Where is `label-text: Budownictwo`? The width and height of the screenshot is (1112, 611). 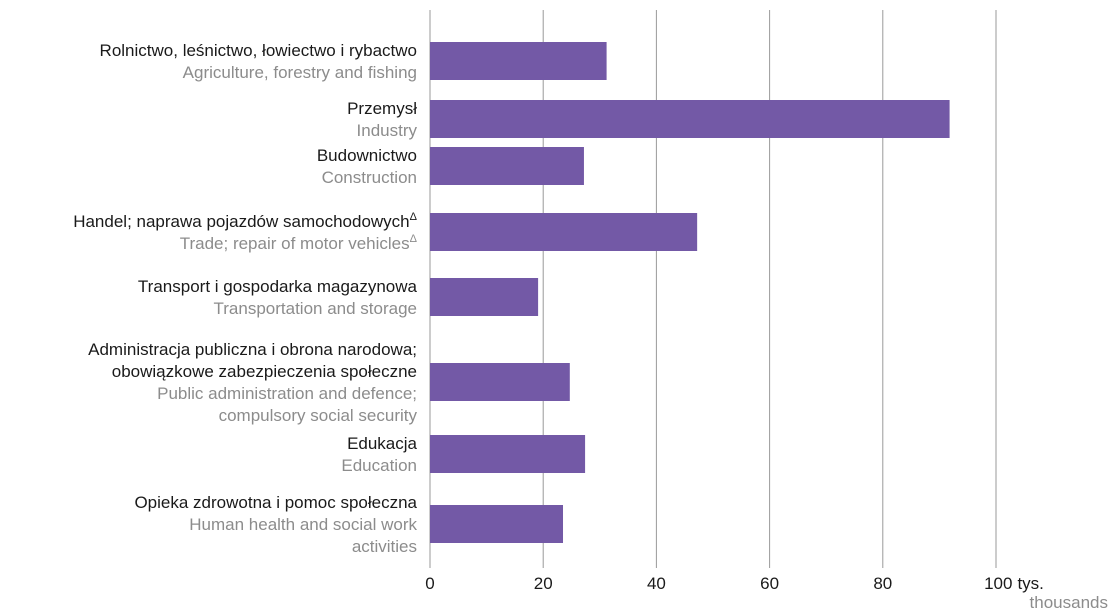 label-text: Budownictwo is located at coordinates (367, 155).